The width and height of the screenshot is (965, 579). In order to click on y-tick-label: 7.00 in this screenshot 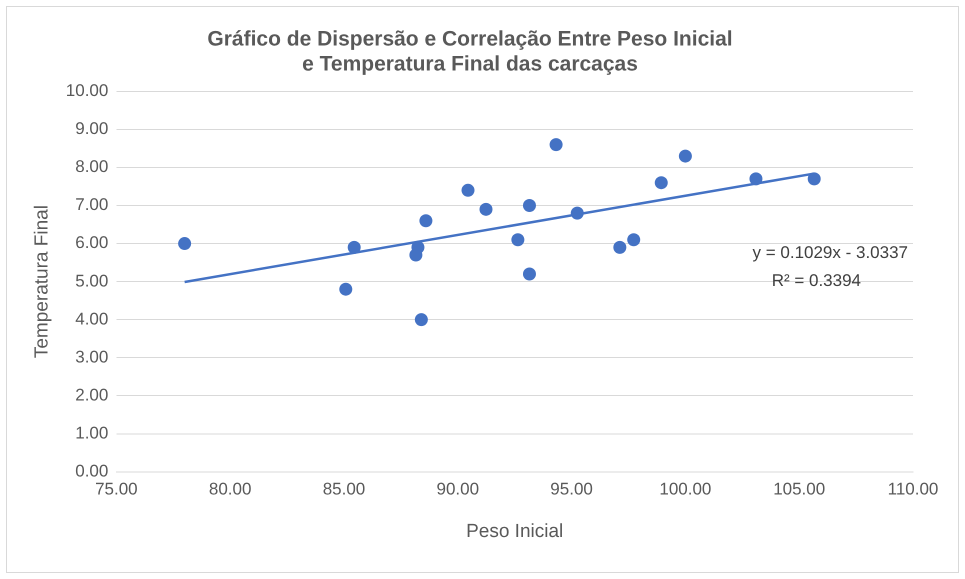, I will do `click(91, 204)`.